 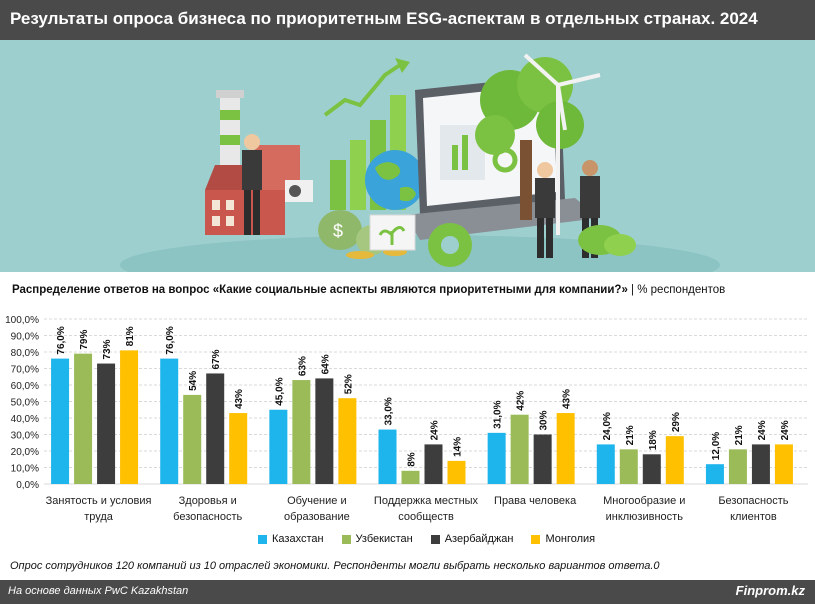 What do you see at coordinates (644, 501) in the screenshot?
I see `category-label: Многообразие и` at bounding box center [644, 501].